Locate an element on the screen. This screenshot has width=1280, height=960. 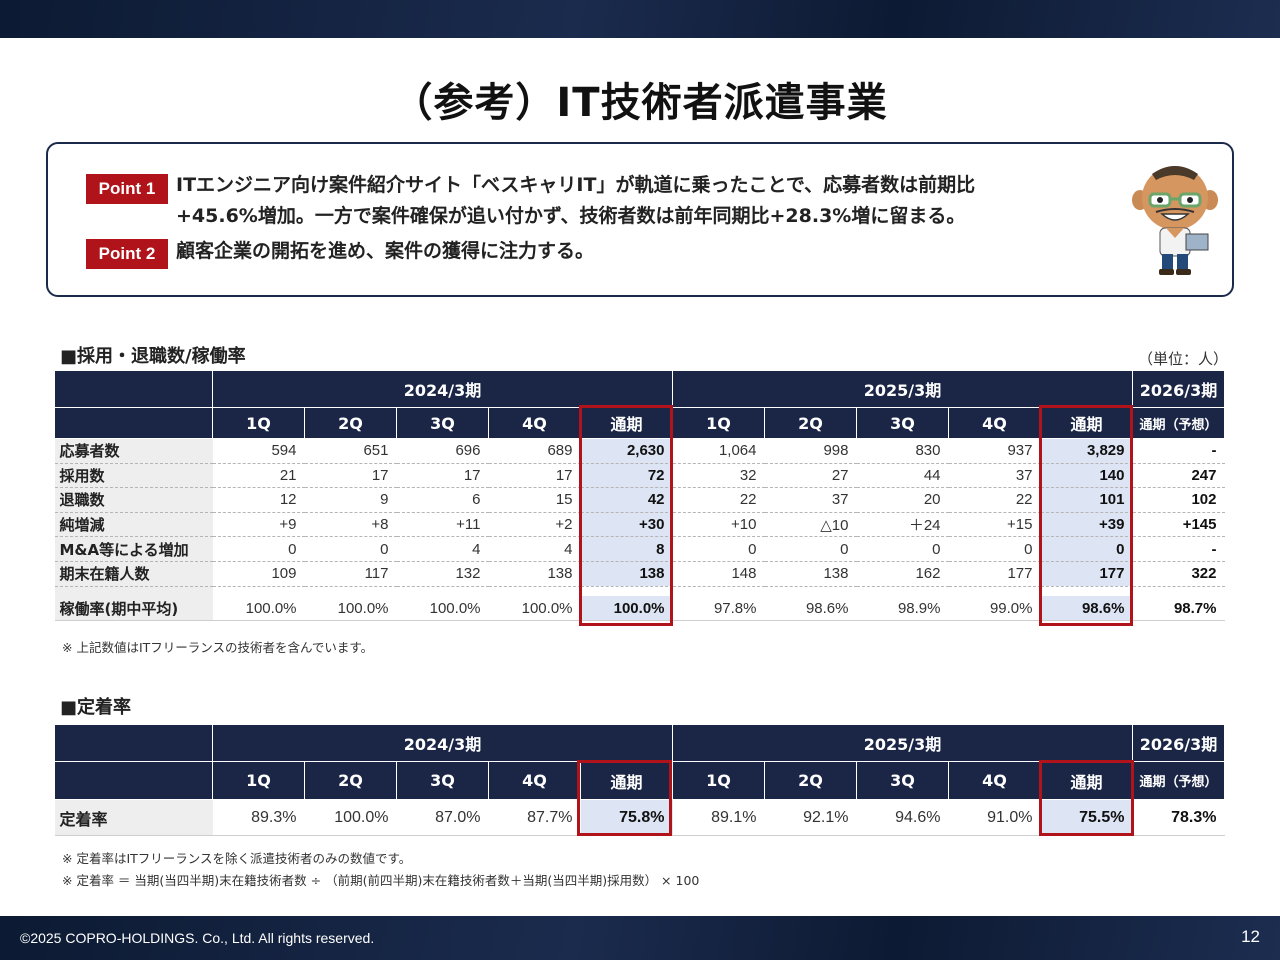
table-cell: 20 is located at coordinates (902, 500).